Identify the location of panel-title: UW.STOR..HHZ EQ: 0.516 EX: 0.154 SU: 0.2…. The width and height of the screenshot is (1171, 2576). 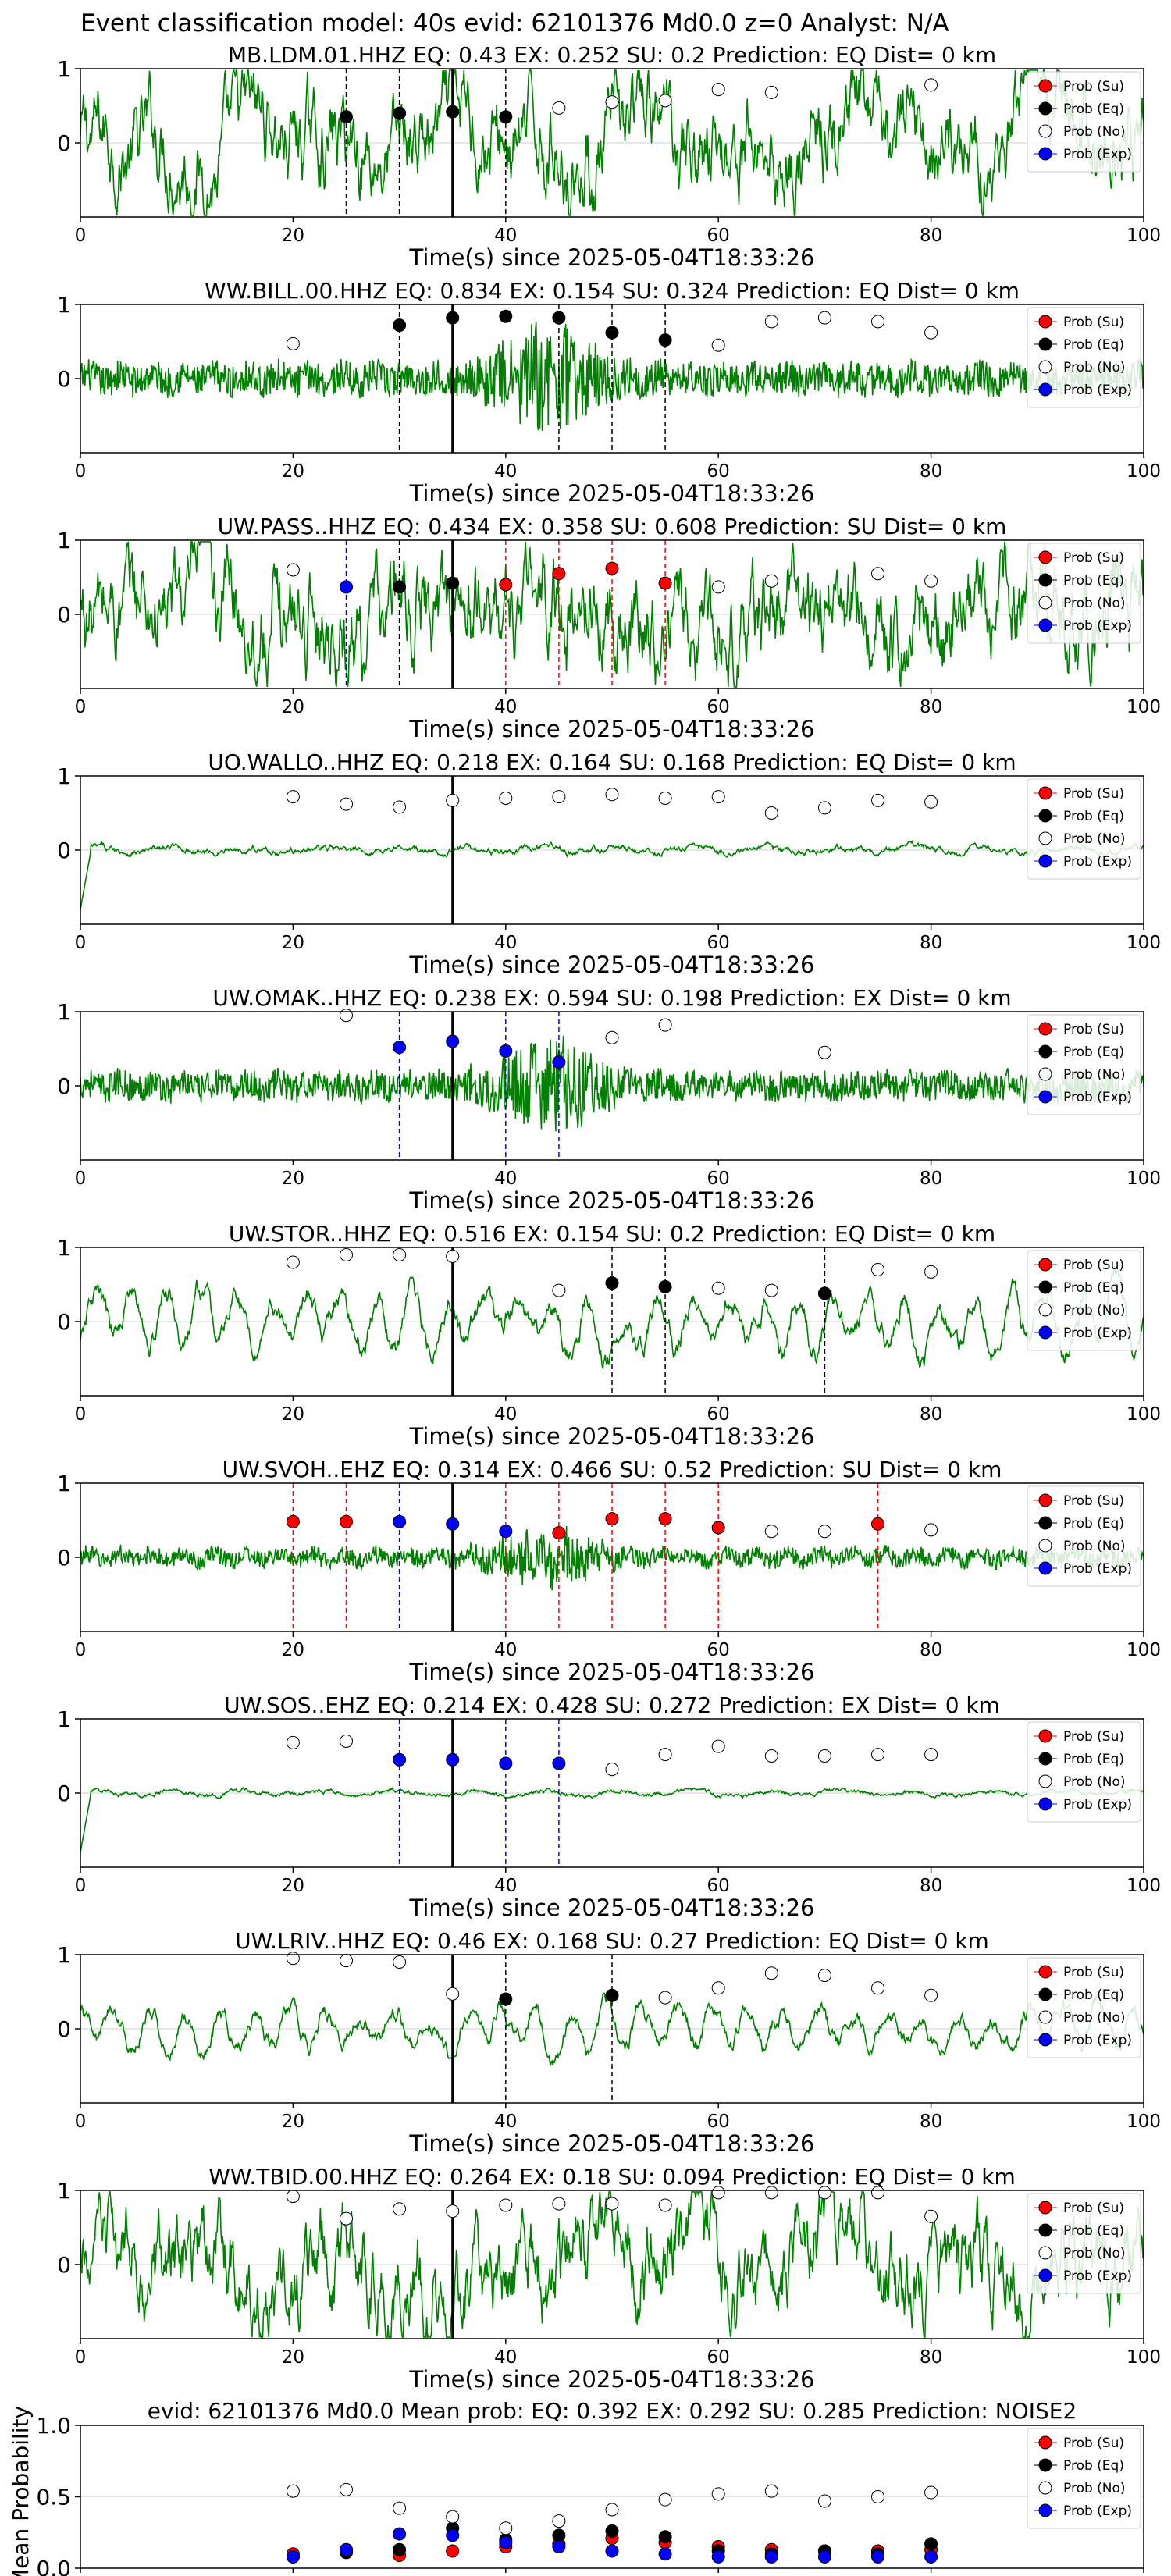
(612, 1234).